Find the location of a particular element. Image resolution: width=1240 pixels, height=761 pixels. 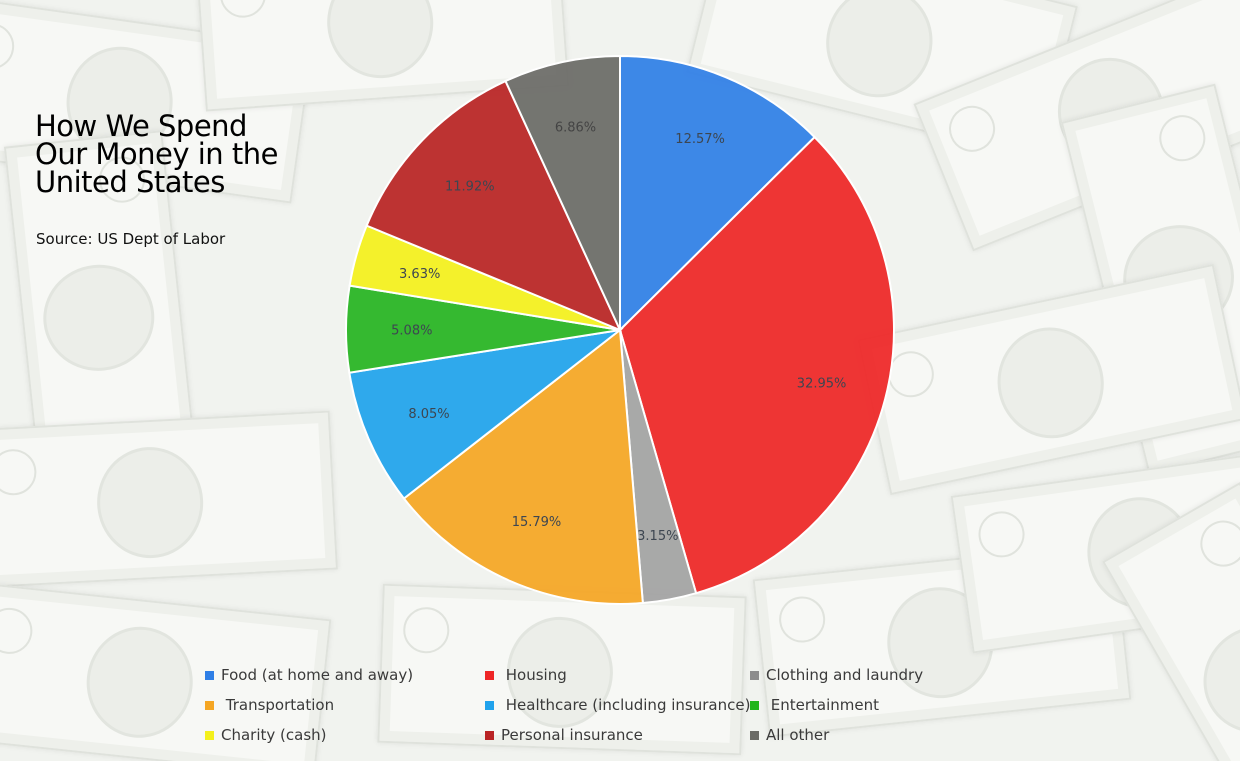

legend-item: Healthcare (including insurance) is located at coordinates (617, 705).